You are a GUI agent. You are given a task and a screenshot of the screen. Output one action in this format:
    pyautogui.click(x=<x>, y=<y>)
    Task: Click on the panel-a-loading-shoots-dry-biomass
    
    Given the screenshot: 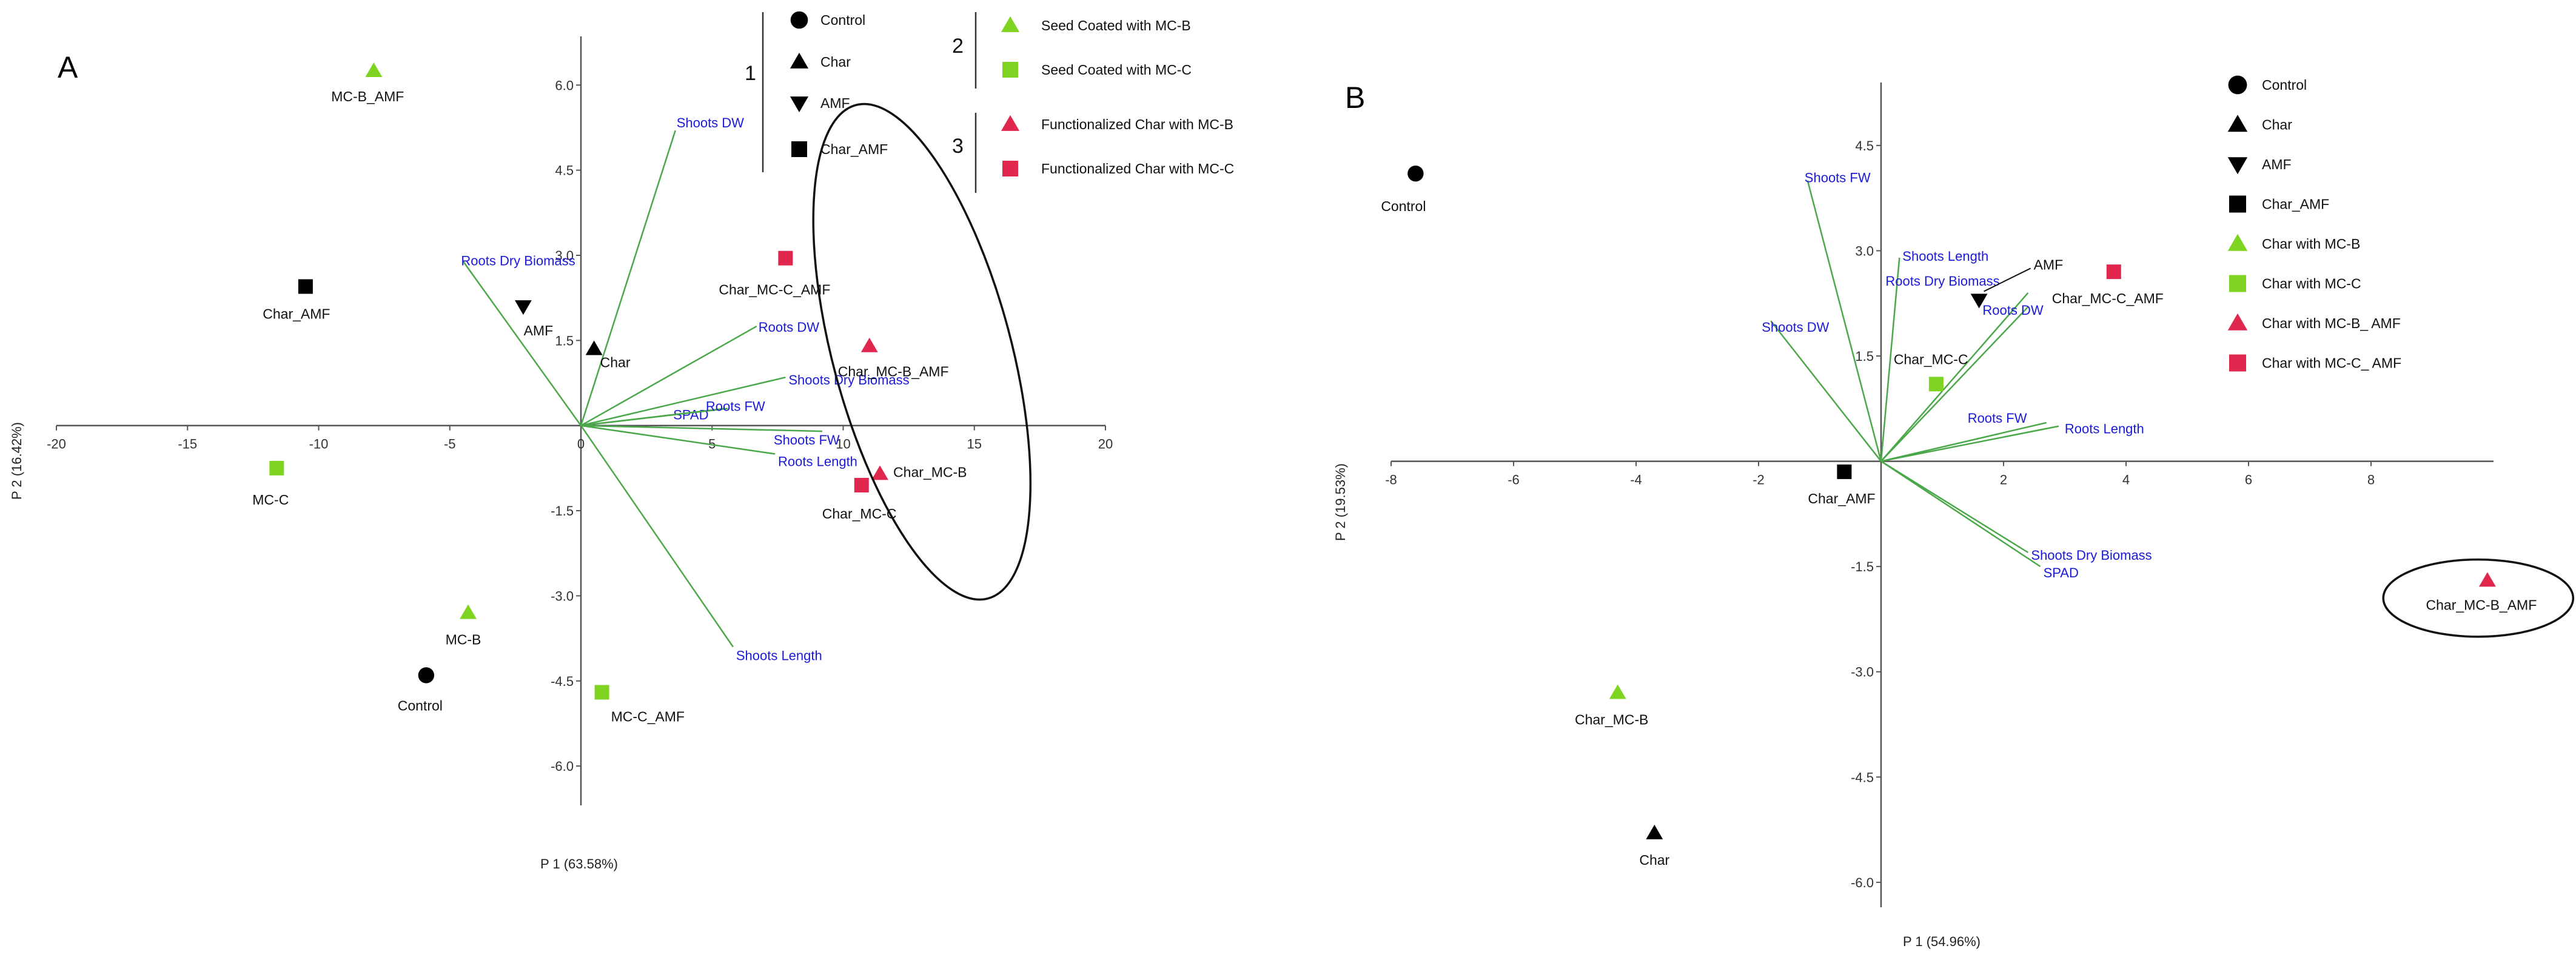 What is the action you would take?
    pyautogui.click(x=683, y=401)
    